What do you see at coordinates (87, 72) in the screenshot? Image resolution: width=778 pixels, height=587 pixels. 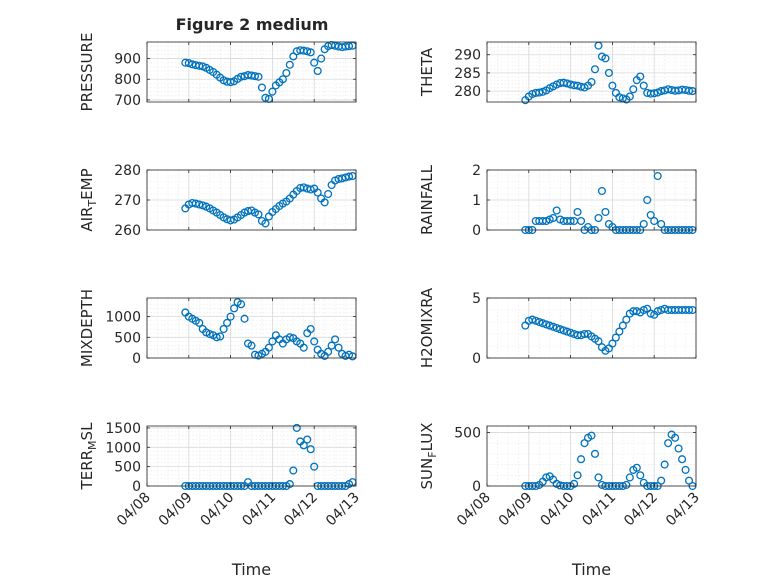 I see `y-axis-label-pressure: PRESSURE` at bounding box center [87, 72].